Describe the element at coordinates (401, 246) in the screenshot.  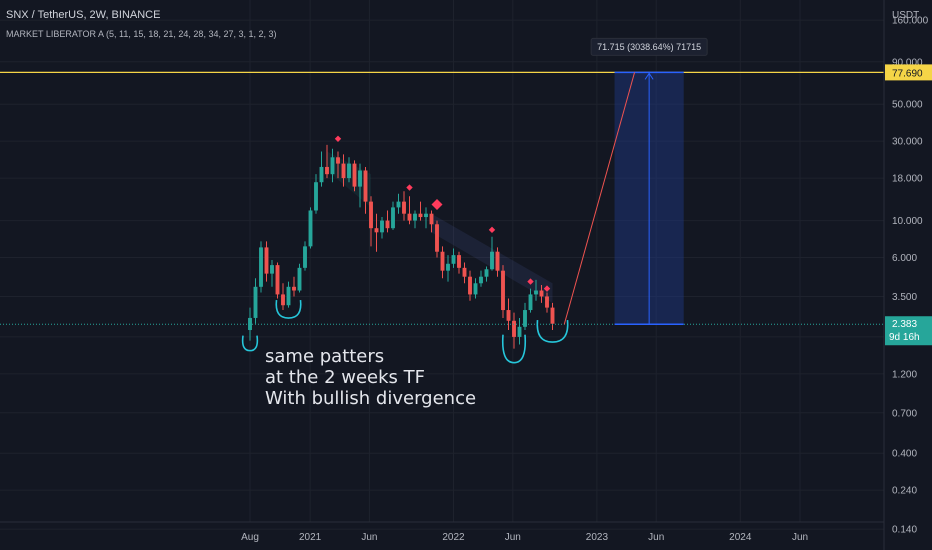
I see `candles` at that location.